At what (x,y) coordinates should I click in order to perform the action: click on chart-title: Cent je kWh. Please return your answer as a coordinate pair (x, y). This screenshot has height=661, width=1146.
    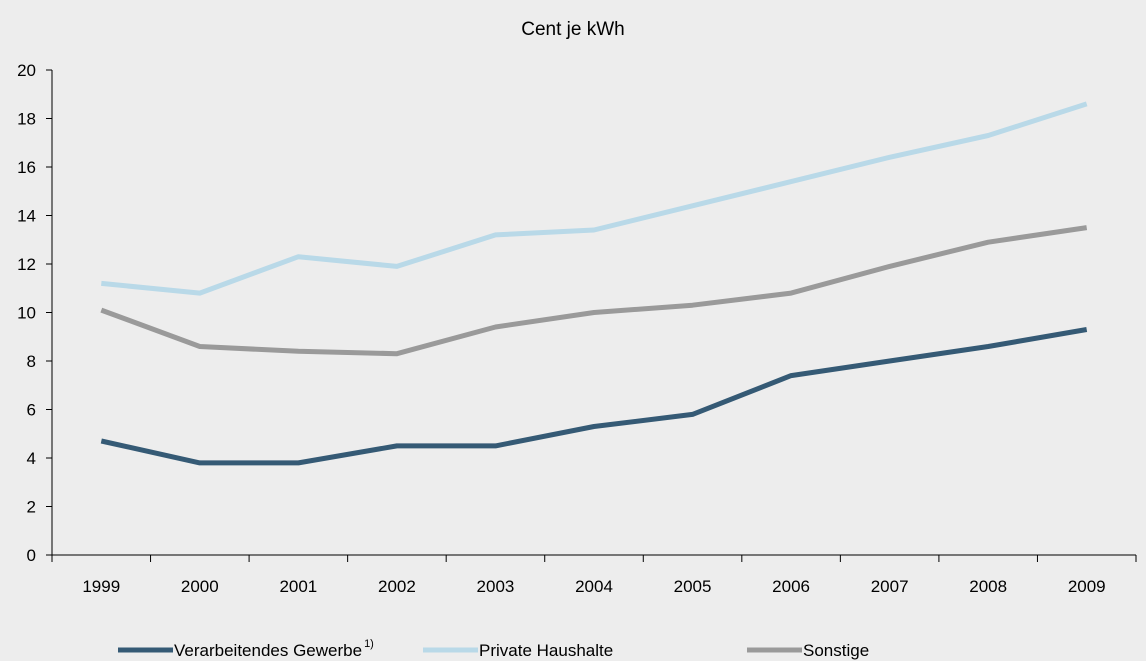
    Looking at the image, I should click on (572, 29).